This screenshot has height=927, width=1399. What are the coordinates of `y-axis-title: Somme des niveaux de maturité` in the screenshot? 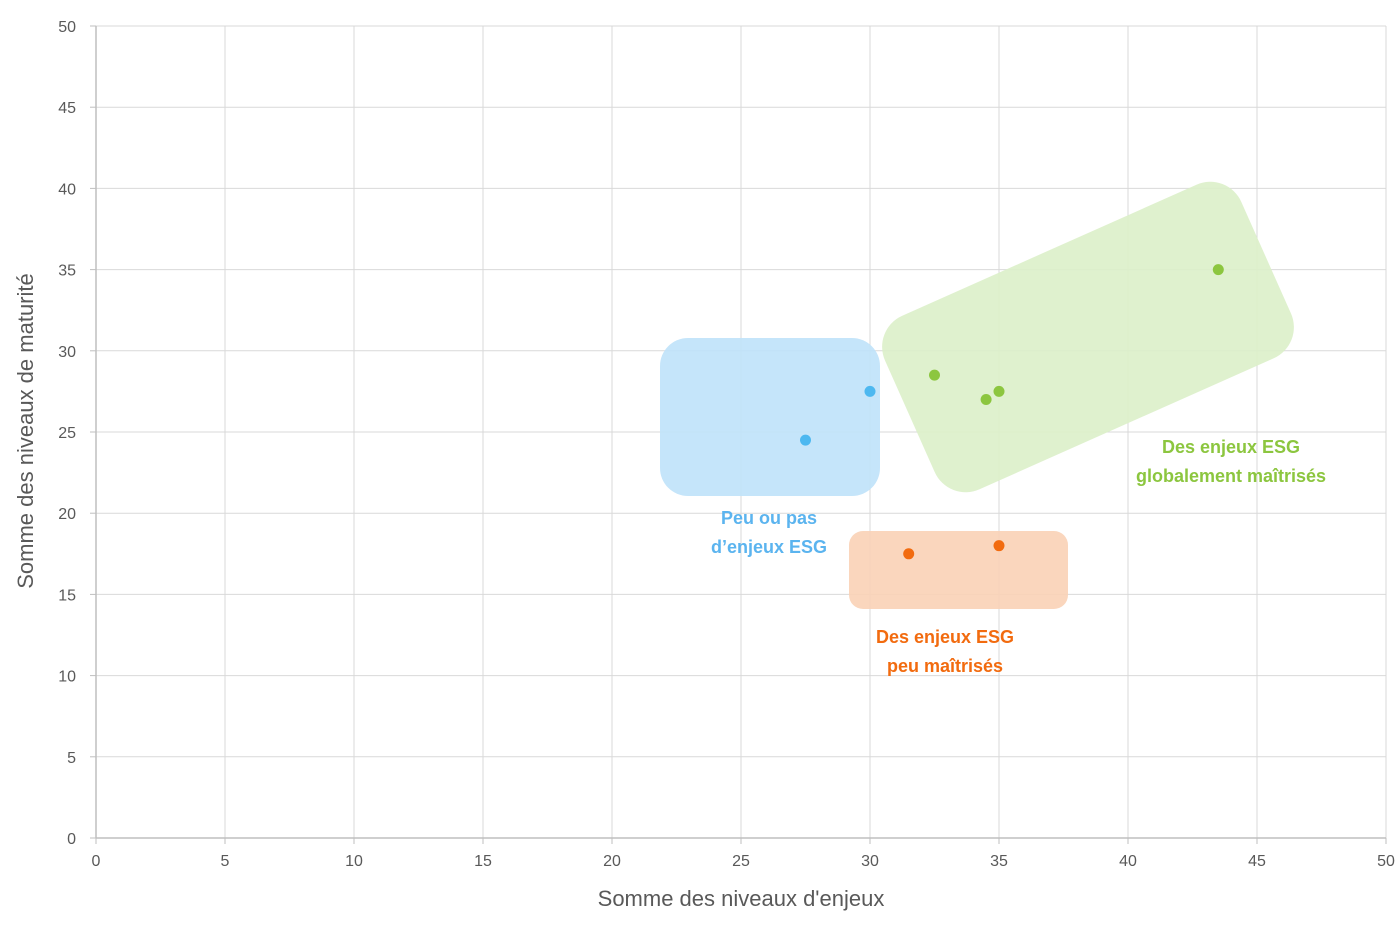 It's located at (25, 431).